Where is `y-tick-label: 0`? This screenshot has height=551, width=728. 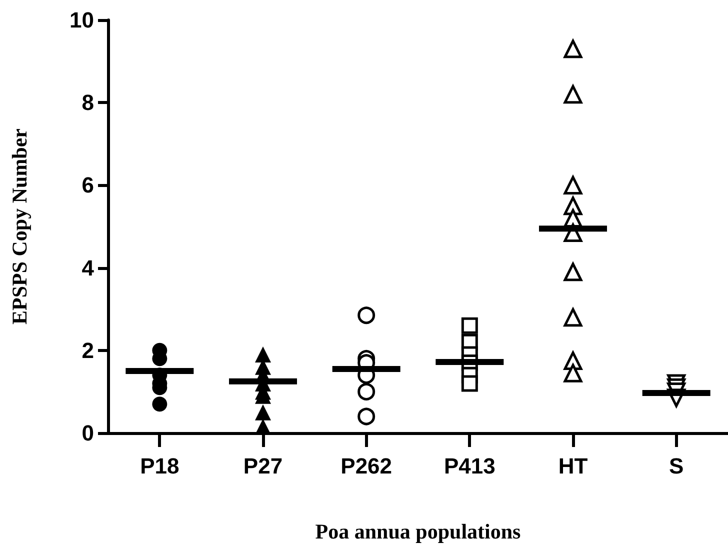
y-tick-label: 0 is located at coordinates (88, 433).